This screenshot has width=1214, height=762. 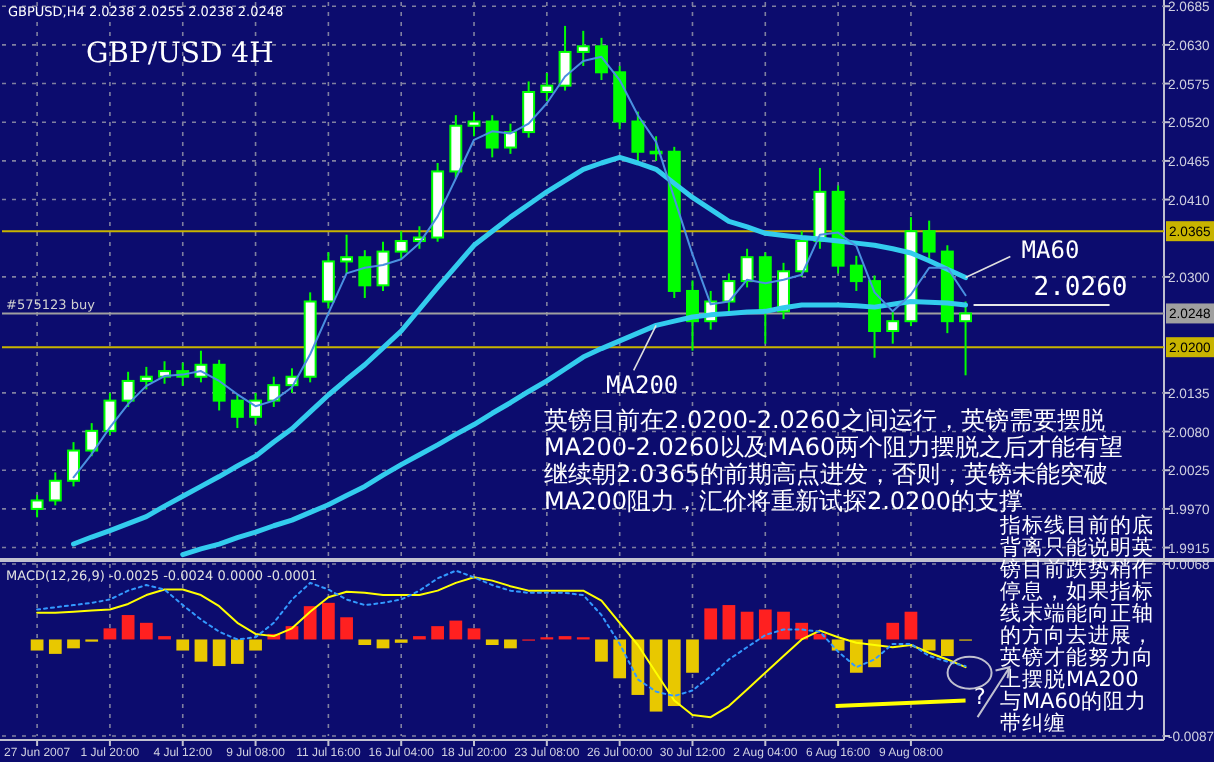 I want to click on series-label: MA200, so click(x=642, y=385).